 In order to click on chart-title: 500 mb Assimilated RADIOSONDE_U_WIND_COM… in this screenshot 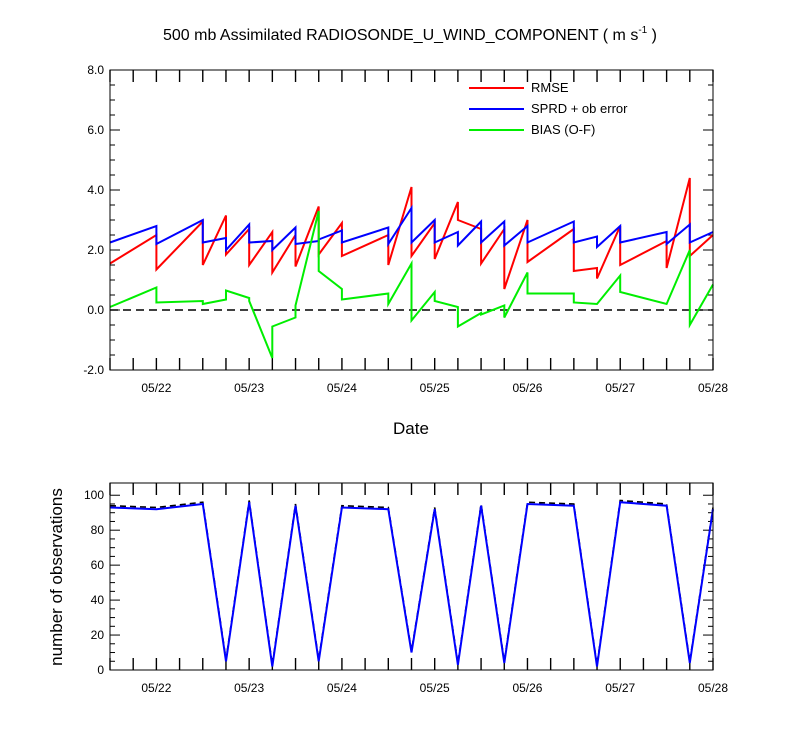, I will do `click(410, 34)`.